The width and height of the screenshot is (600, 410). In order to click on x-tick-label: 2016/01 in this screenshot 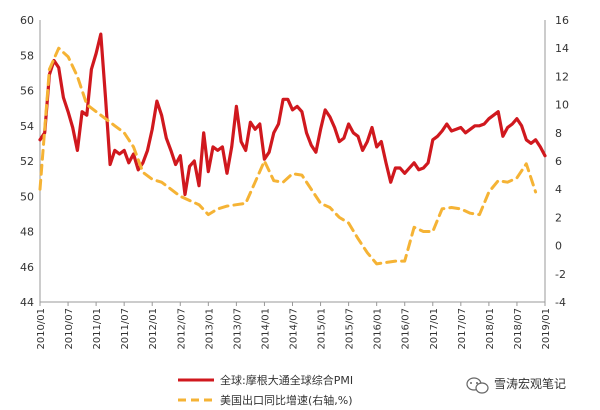, I will do `click(378, 329)`.